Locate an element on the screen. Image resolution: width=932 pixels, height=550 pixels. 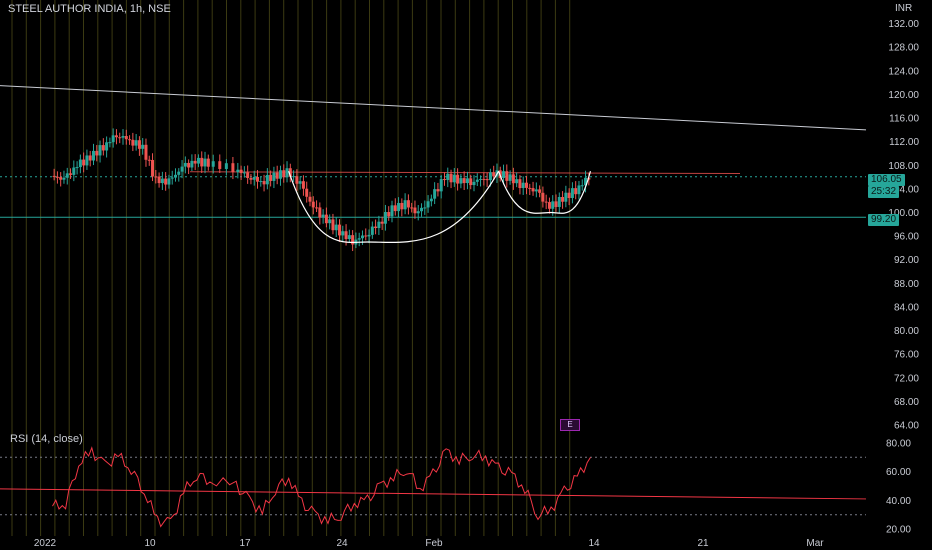
candles is located at coordinates (321, 190).